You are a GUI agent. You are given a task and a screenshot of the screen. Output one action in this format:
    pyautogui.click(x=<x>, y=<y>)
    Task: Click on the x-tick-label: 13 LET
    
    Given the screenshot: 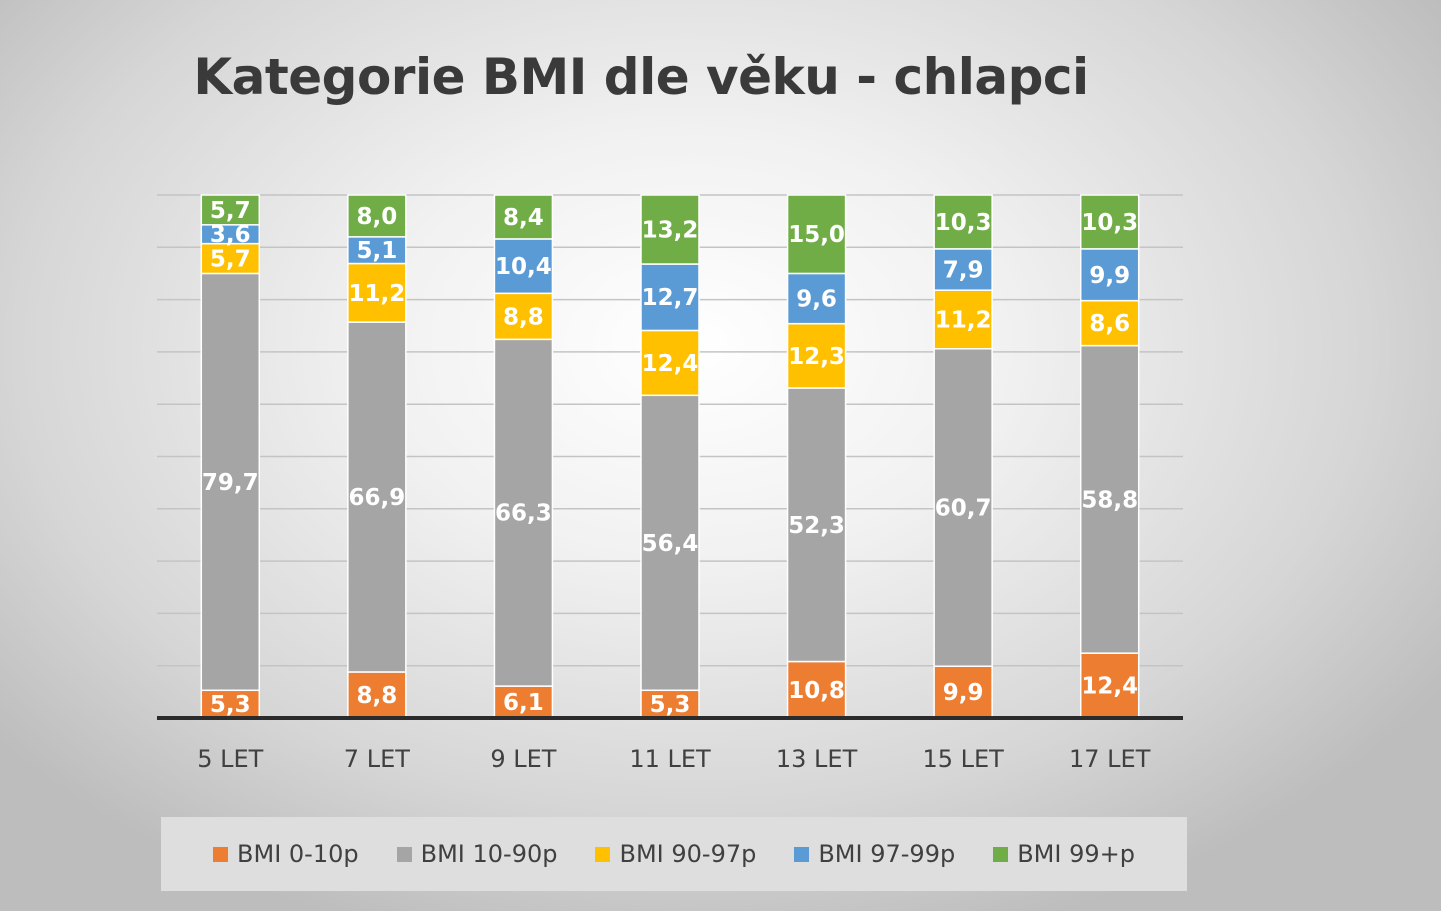 What is the action you would take?
    pyautogui.click(x=817, y=759)
    